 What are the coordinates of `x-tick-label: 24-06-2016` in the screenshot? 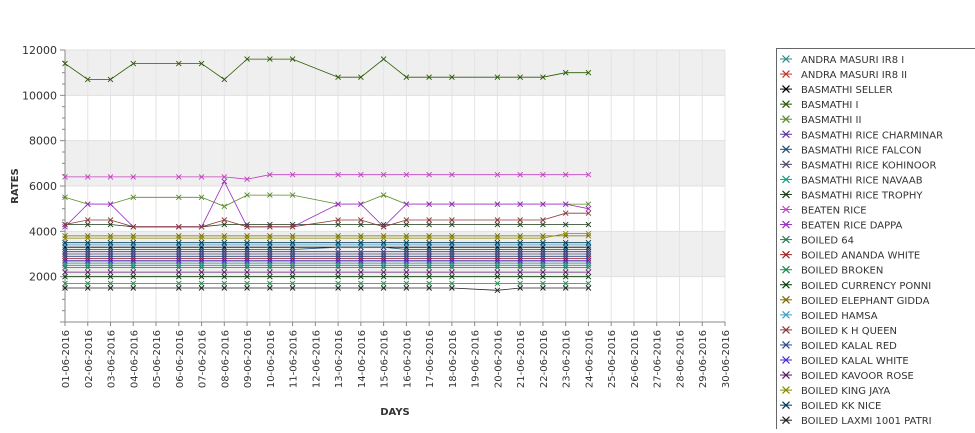 It's located at (589, 359).